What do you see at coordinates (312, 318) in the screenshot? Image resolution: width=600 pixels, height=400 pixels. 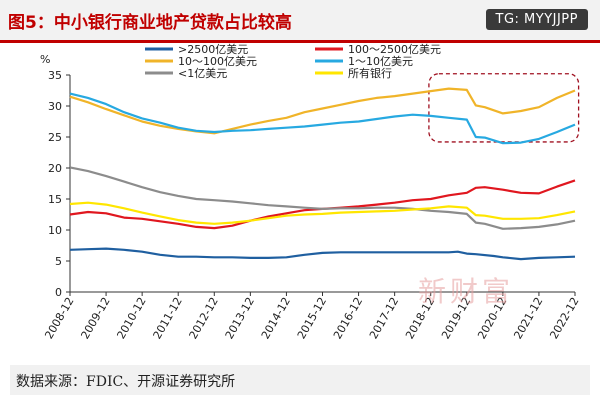 I see `x-tick-label: 2015-12` at bounding box center [312, 318].